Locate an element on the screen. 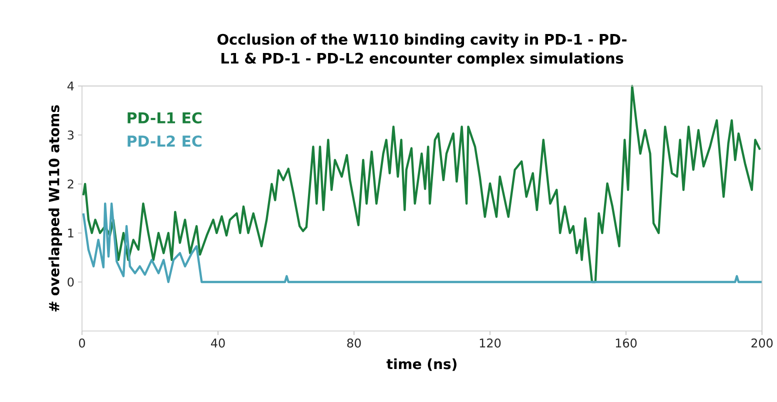 This screenshot has height=402, width=777. y-axis-title: # overlapped W110 atoms is located at coordinates (55, 208).